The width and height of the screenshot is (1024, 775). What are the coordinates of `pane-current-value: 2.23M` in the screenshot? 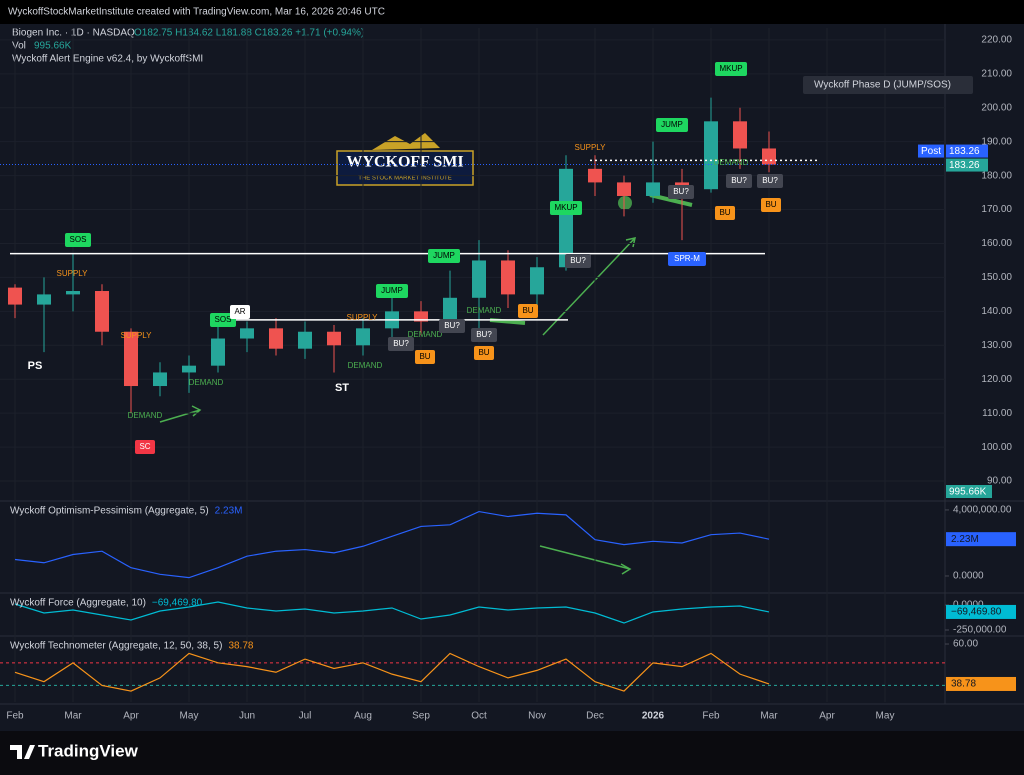 It's located at (229, 511).